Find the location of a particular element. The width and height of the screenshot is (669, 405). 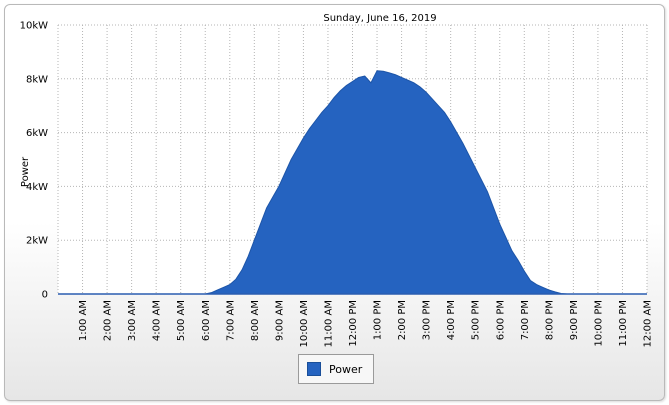

legend-label-power: Power is located at coordinates (346, 369).